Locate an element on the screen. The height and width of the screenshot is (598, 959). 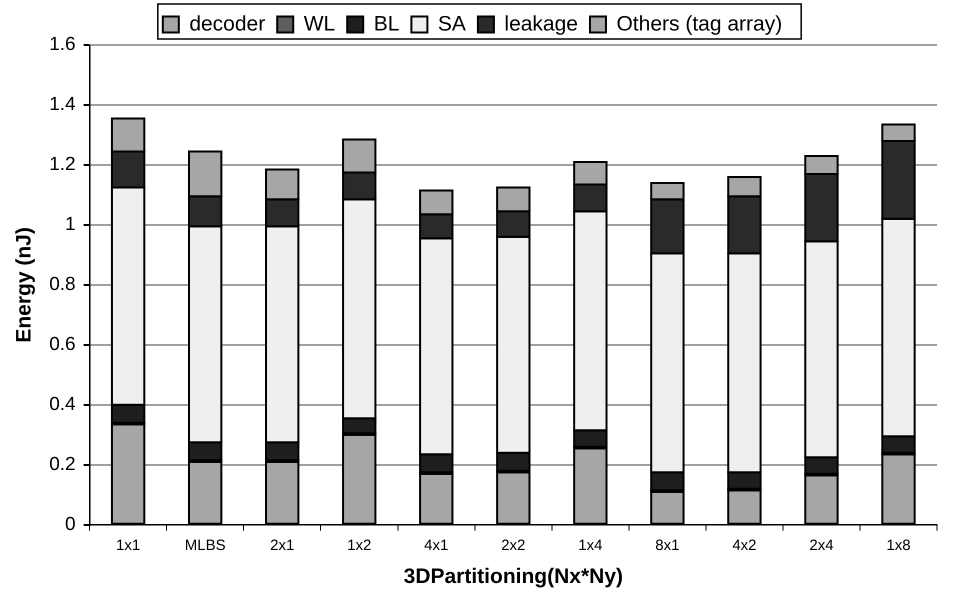
x-tick-label: 4x1 is located at coordinates (436, 545).